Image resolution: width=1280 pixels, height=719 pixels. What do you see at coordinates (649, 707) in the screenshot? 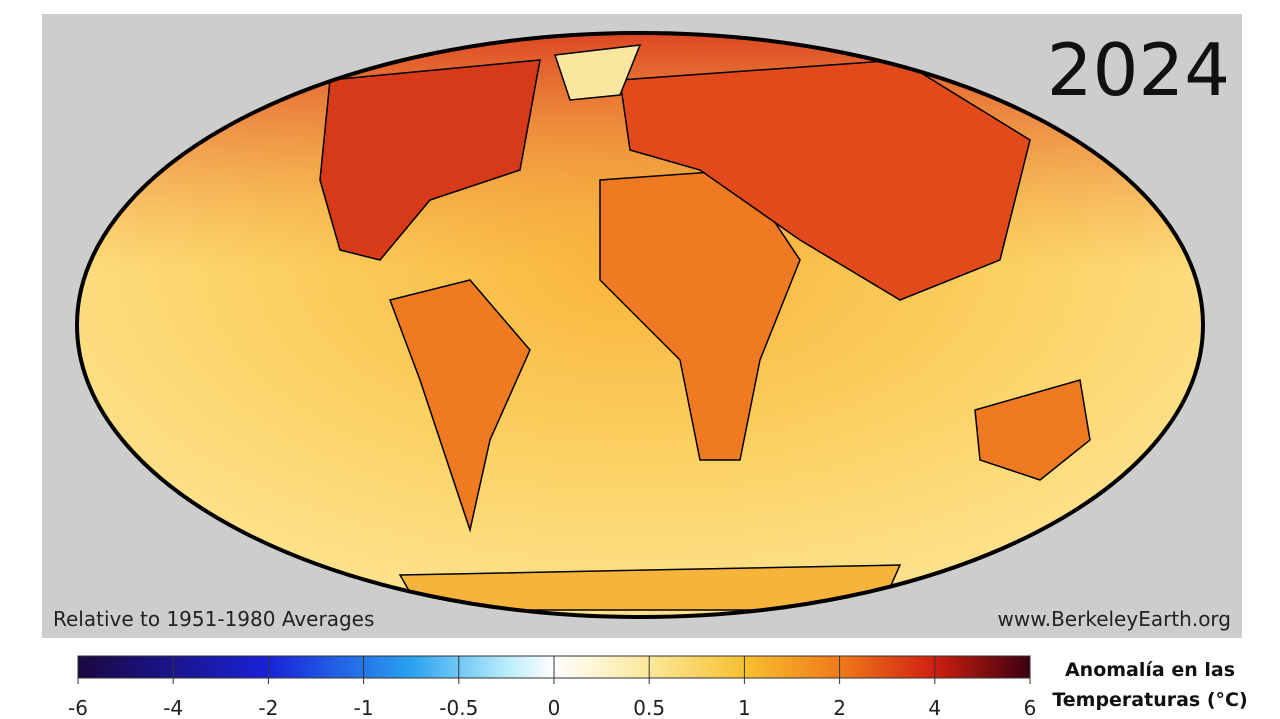
I see `colorbar-tick-label: 0.5` at bounding box center [649, 707].